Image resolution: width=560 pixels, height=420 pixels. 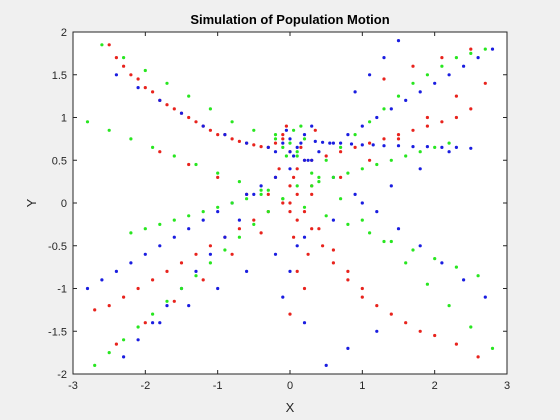 I want to click on y-tick-label: -2, so click(x=62, y=375).